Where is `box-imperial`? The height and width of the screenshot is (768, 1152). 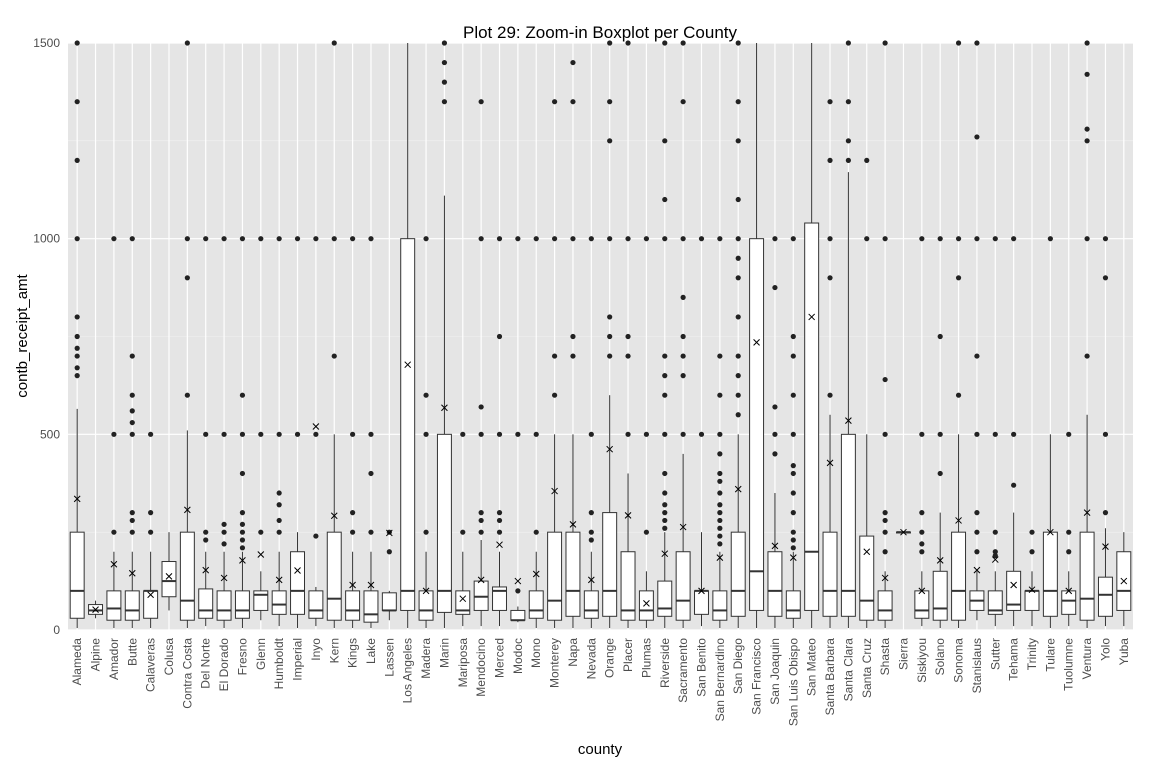 box-imperial is located at coordinates (298, 432).